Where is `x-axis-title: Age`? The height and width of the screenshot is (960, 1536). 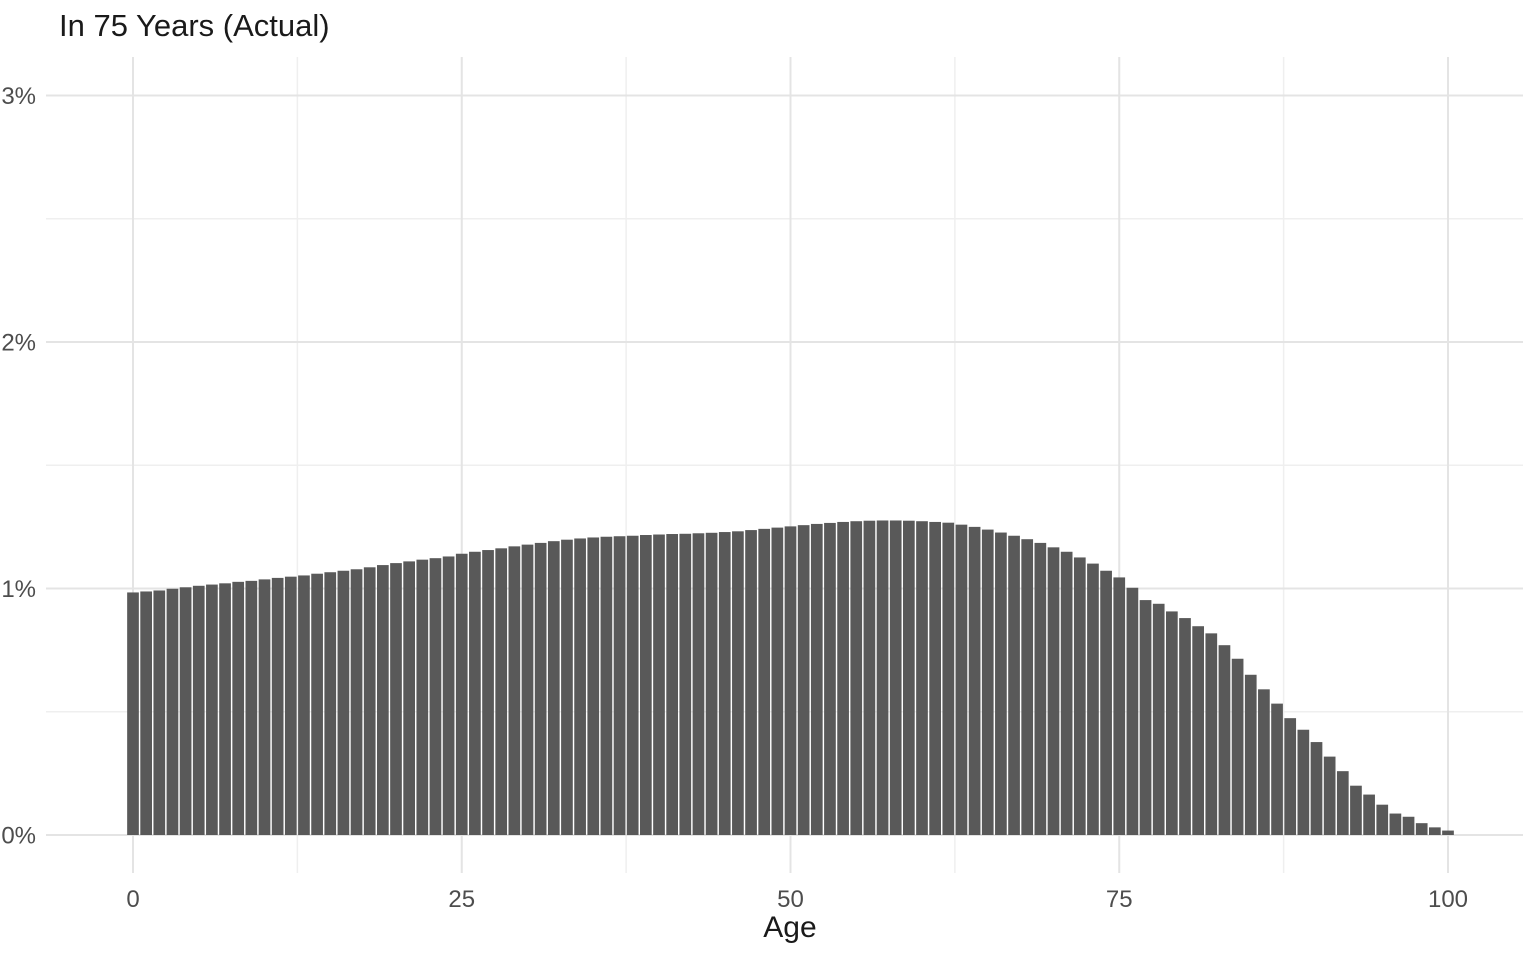
x-axis-title: Age is located at coordinates (790, 927).